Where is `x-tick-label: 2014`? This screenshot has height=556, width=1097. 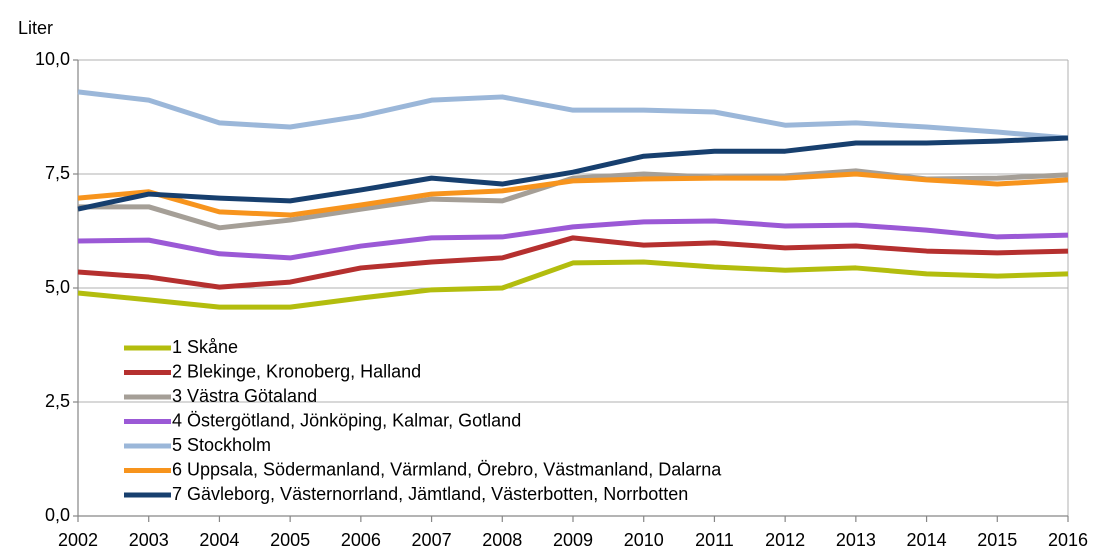 x-tick-label: 2014 is located at coordinates (927, 540).